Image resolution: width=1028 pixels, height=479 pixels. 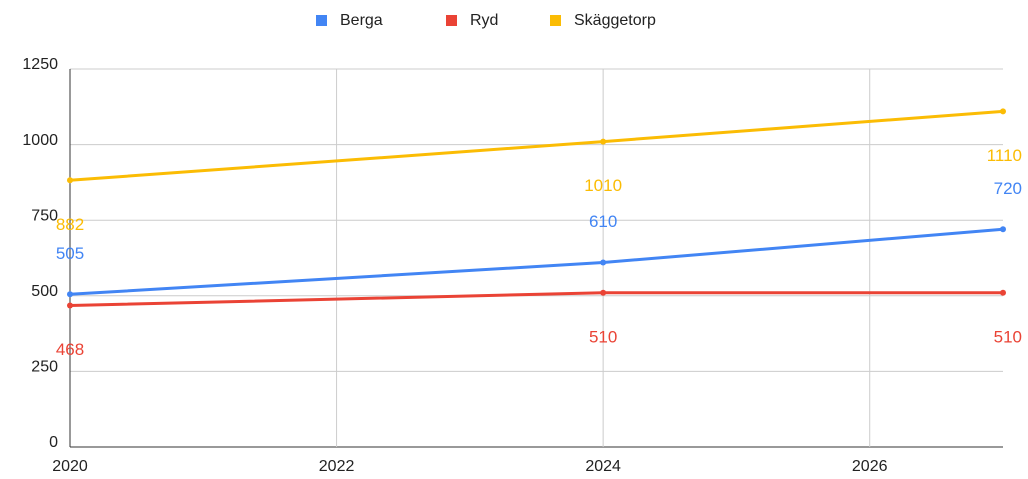 I want to click on y-tick-label: 750, so click(x=44, y=215).